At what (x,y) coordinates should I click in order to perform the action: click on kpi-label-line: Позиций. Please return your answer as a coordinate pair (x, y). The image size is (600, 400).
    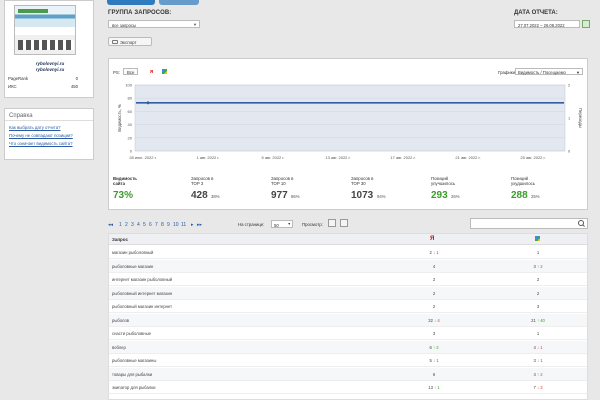
    Looking at the image, I should click on (520, 178).